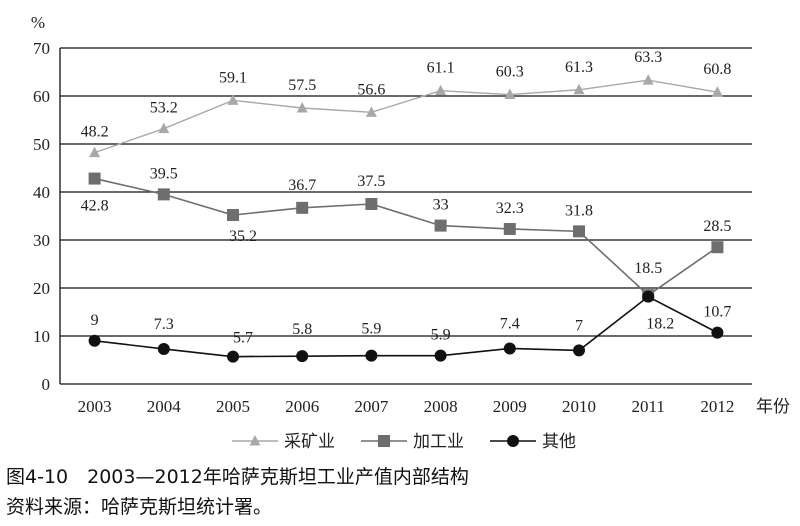 The width and height of the screenshot is (800, 526). I want to click on y-tick-label: 60, so click(41, 96).